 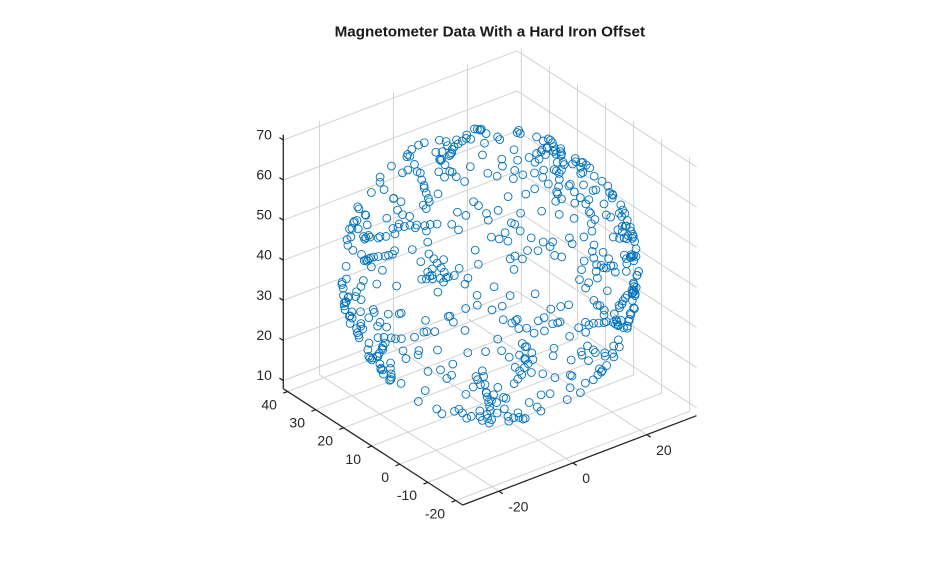 I want to click on svg-text: 60, so click(x=264, y=175).